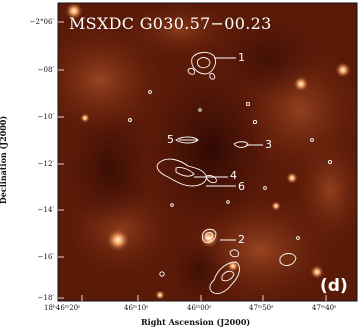 Image resolution: width=359 pixels, height=327 pixels. Describe the element at coordinates (45, 298) in the screenshot. I see `y-tick-label: −18′` at that location.